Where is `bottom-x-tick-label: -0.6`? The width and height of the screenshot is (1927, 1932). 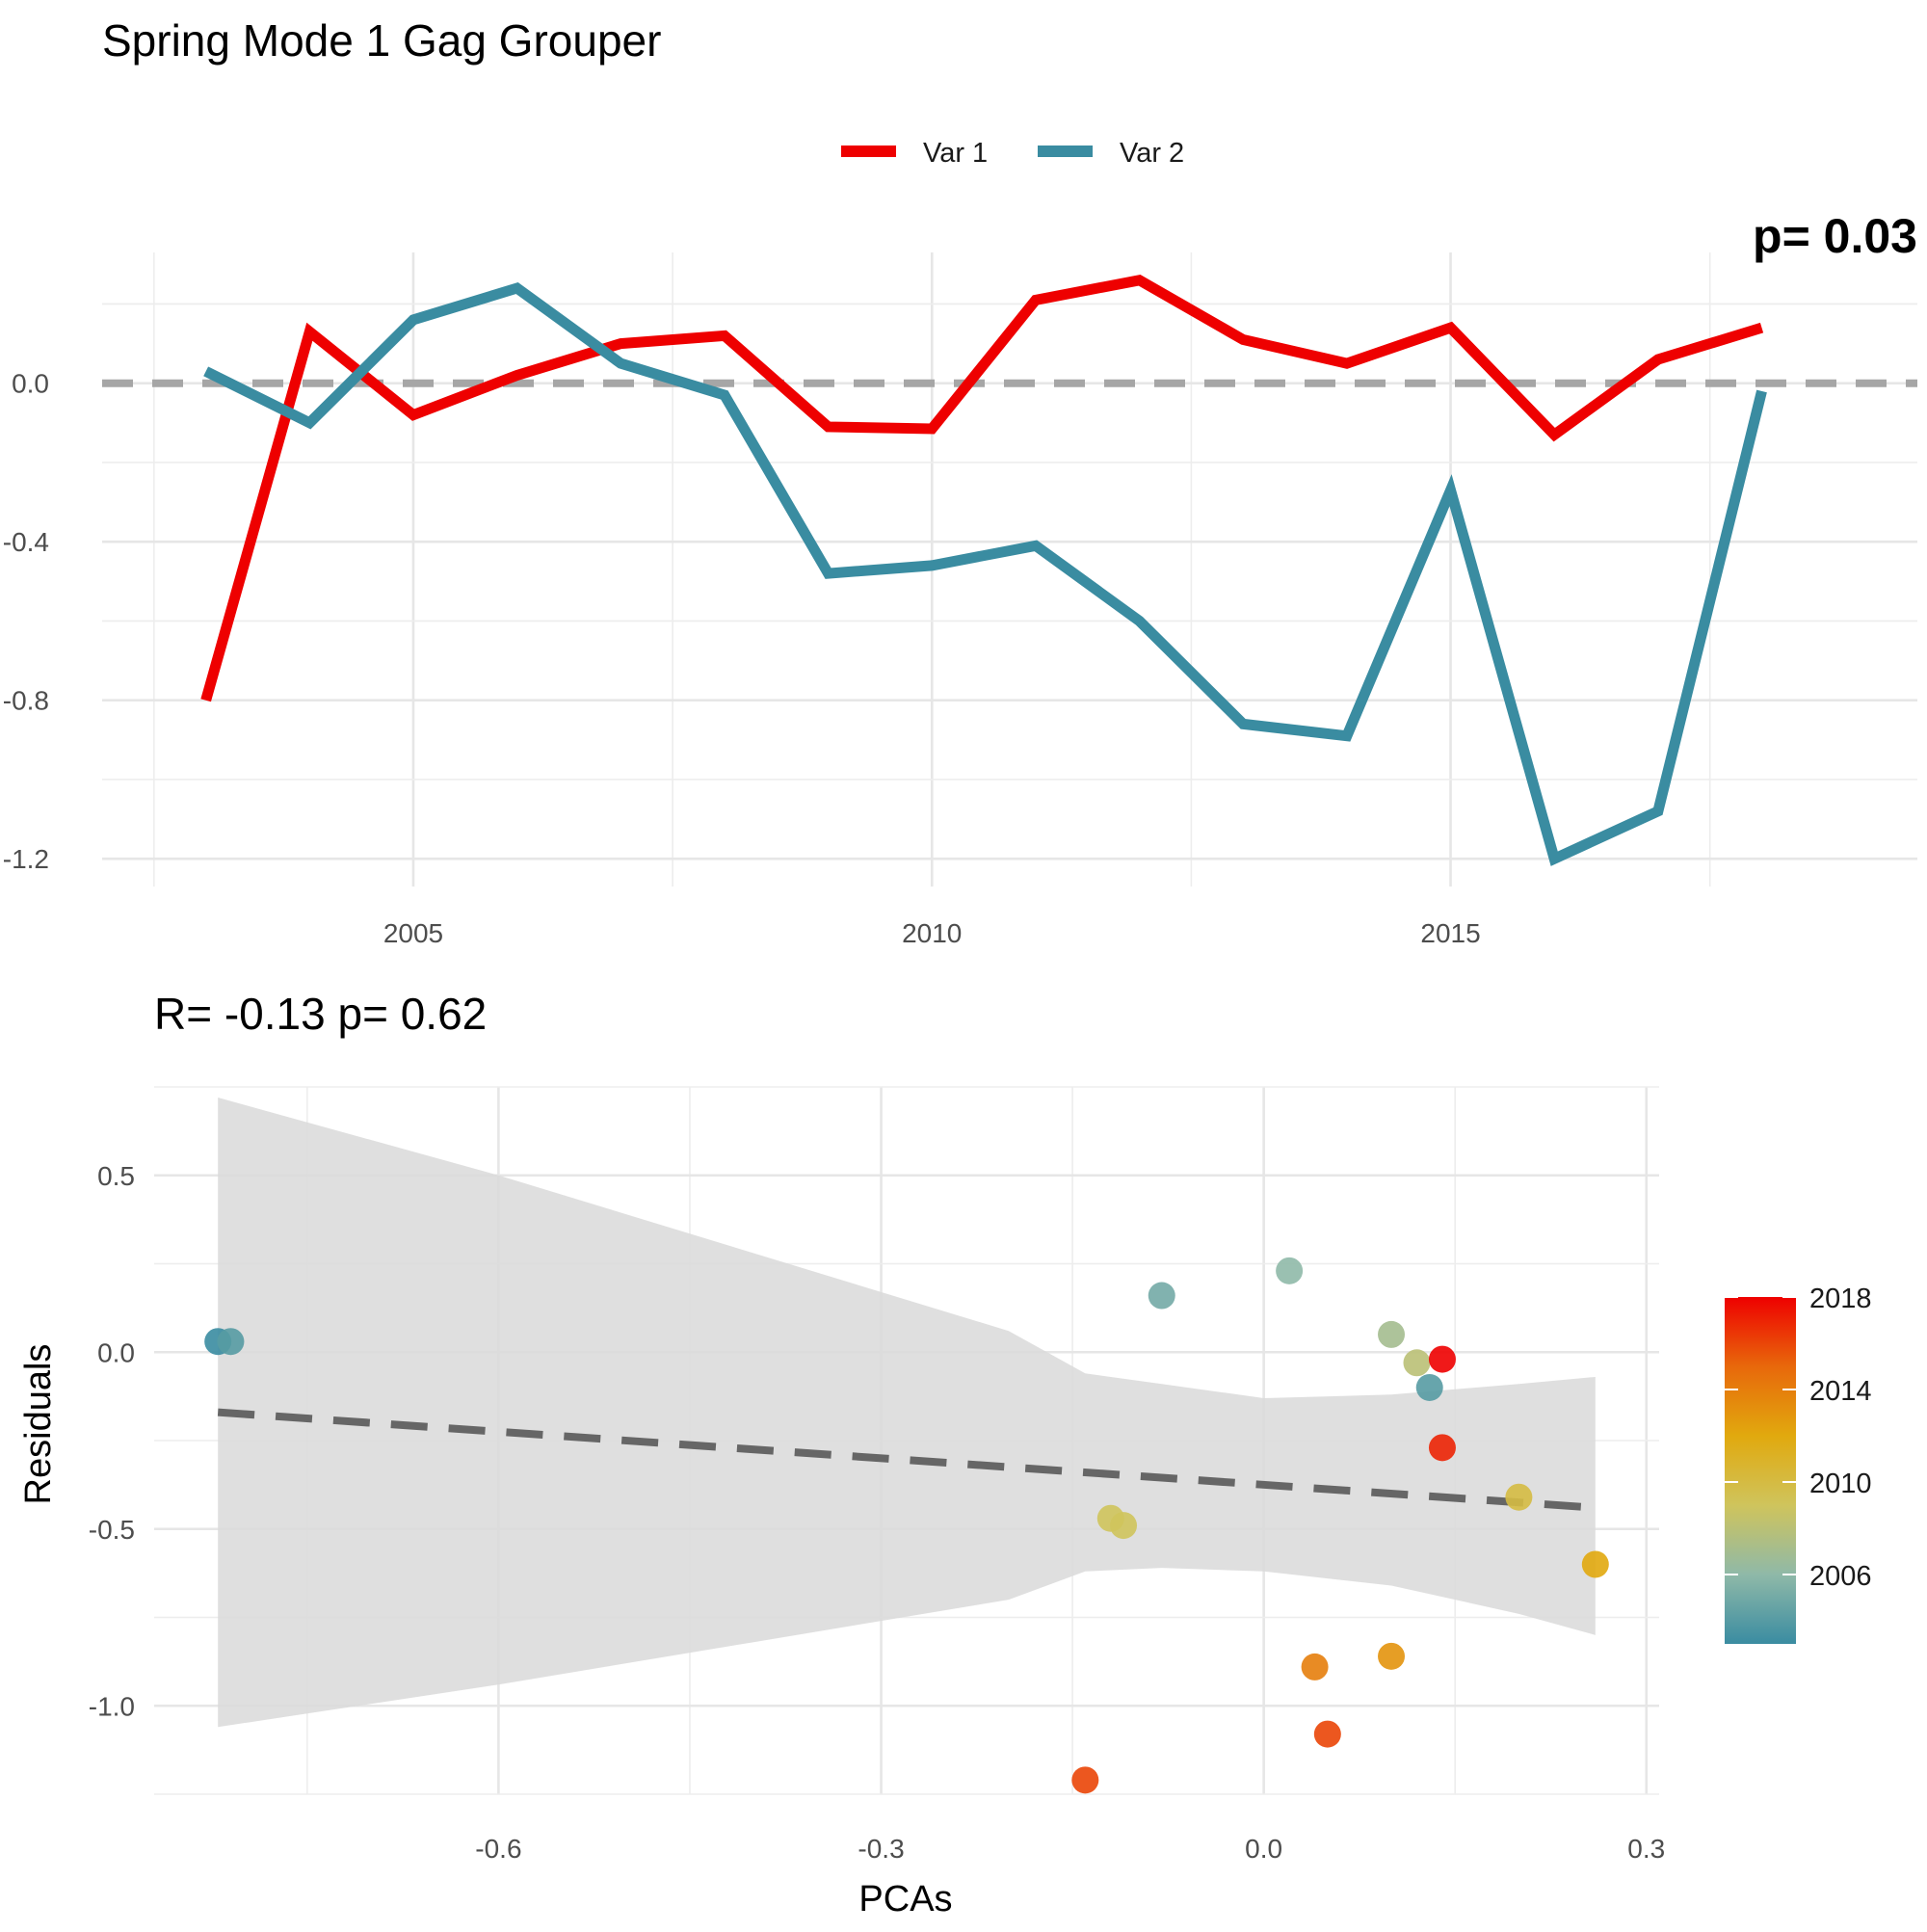 bottom-x-tick-label: -0.6 is located at coordinates (498, 1849).